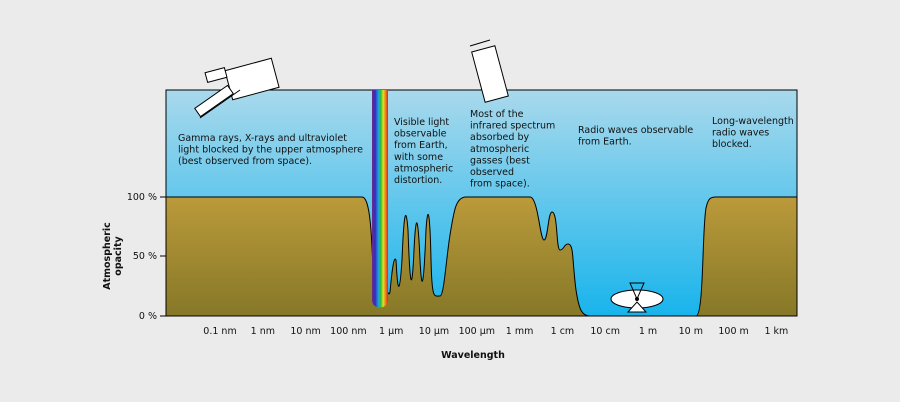 Image resolution: width=900 pixels, height=402 pixels. I want to click on x-tick-label: 0.1 nm, so click(219, 331).